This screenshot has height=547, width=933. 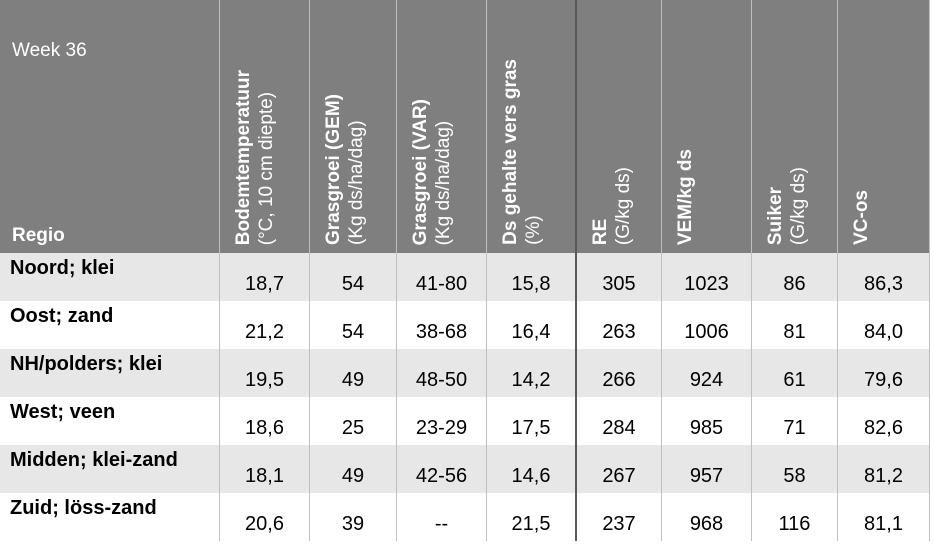 What do you see at coordinates (619, 421) in the screenshot?
I see `data-cell: 284` at bounding box center [619, 421].